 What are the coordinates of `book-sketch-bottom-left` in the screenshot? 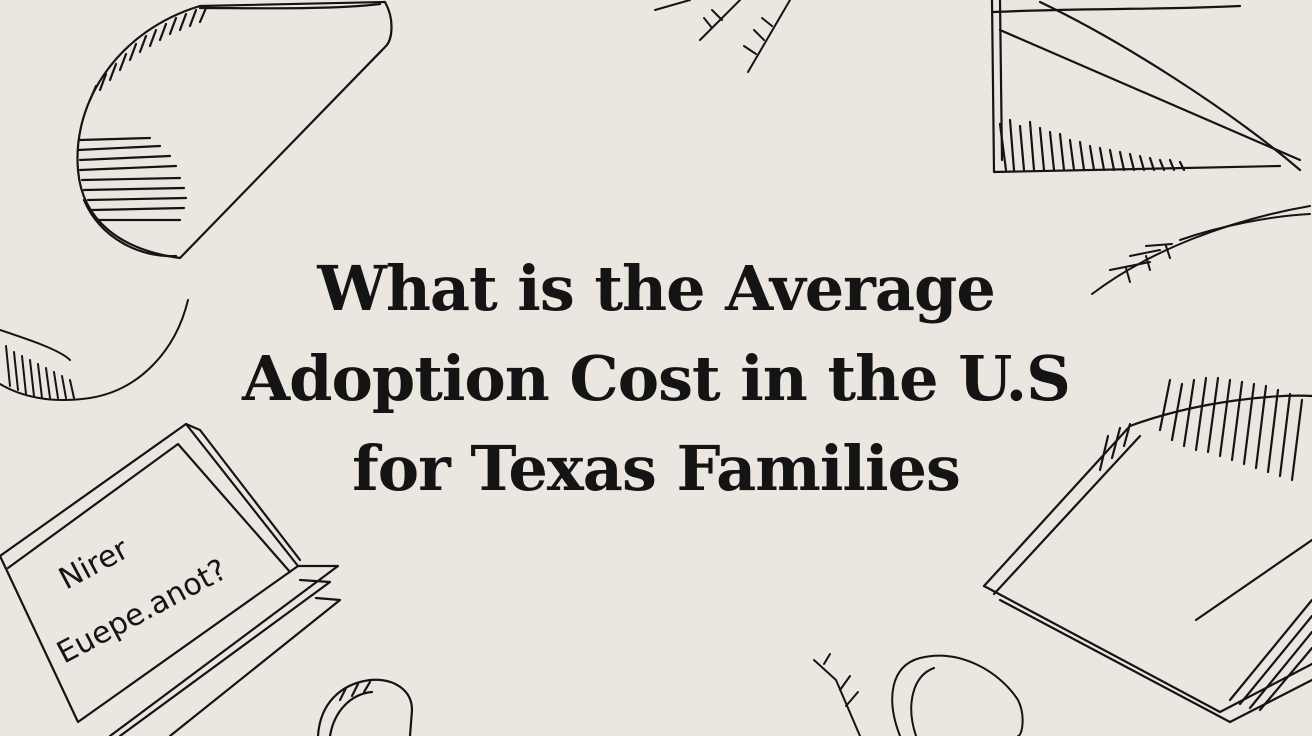 It's located at (171, 579).